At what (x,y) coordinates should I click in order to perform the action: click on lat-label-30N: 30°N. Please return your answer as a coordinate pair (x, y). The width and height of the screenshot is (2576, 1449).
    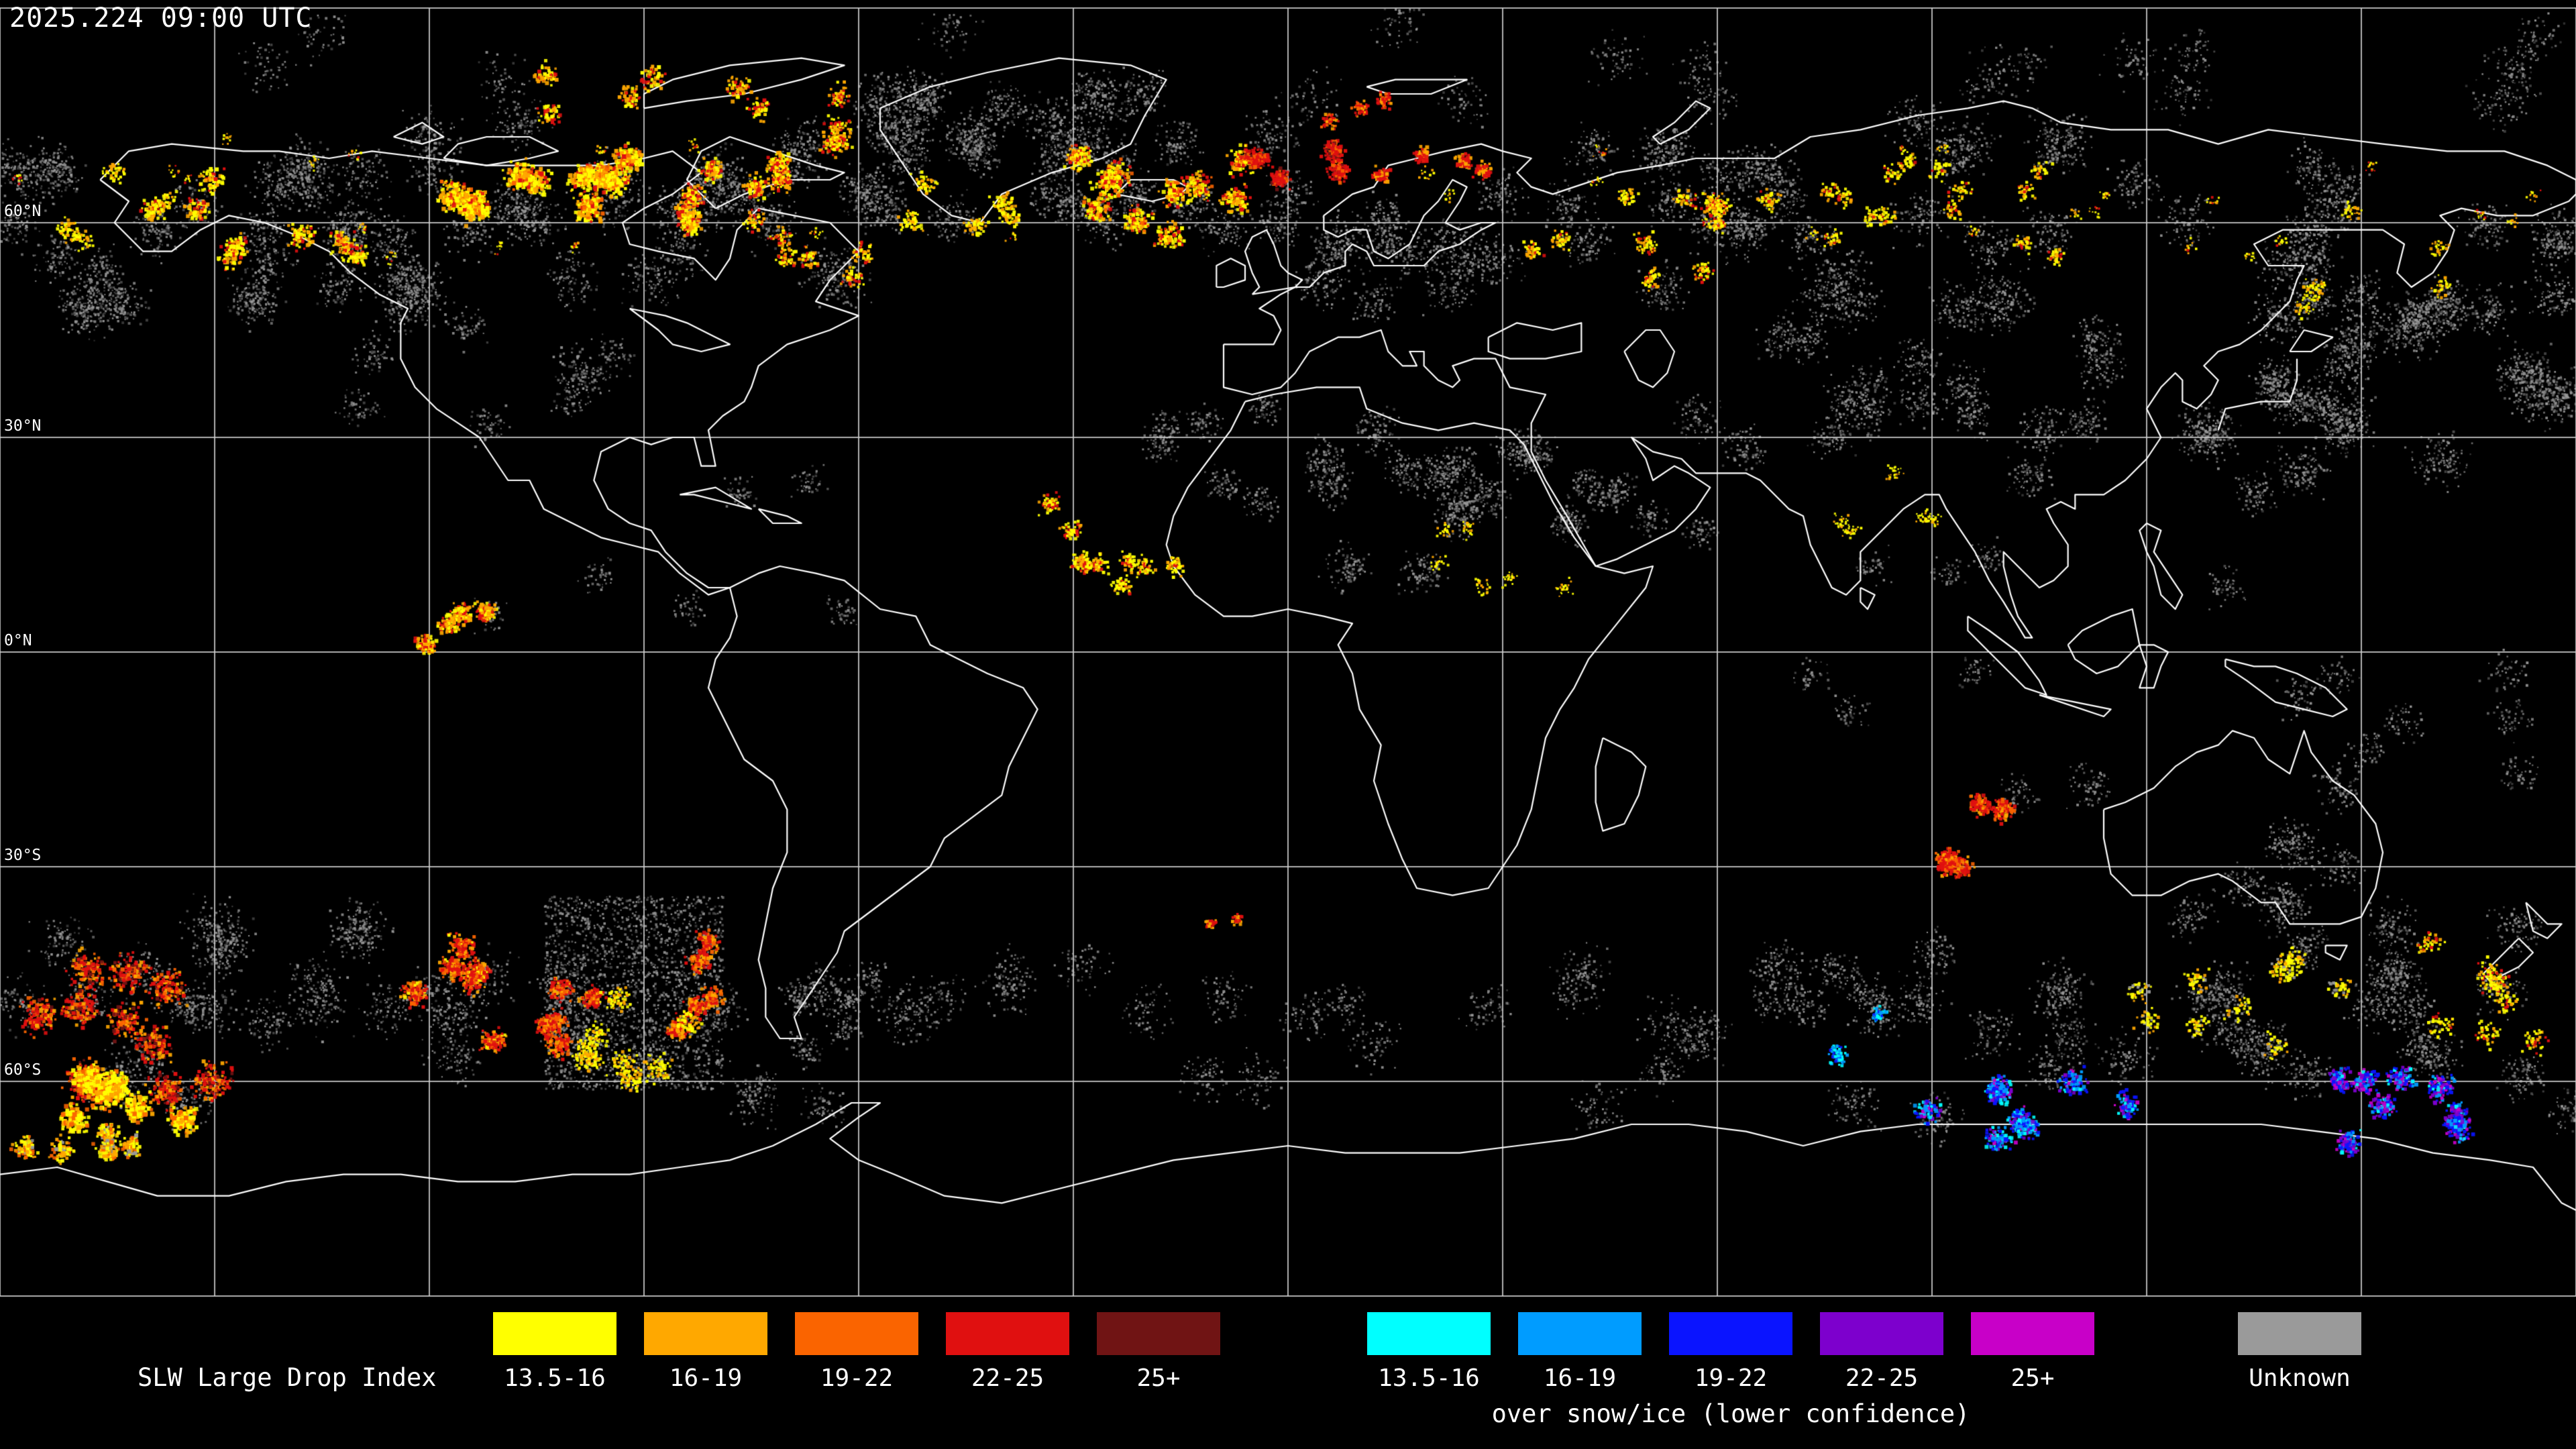
    Looking at the image, I should click on (23, 426).